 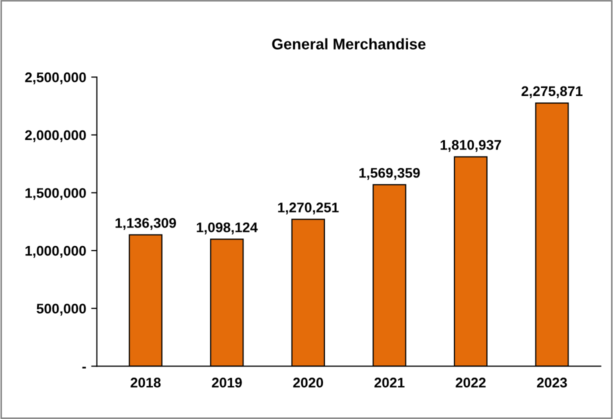 I want to click on x-tick-label: 2022, so click(x=471, y=383).